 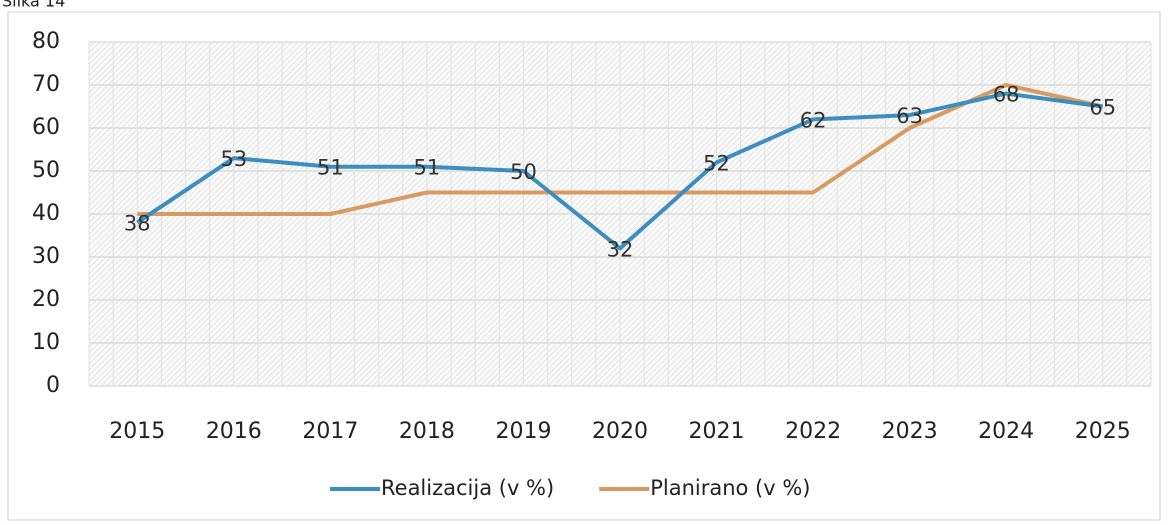 What do you see at coordinates (33, 5) in the screenshot?
I see `caption: Slika 14` at bounding box center [33, 5].